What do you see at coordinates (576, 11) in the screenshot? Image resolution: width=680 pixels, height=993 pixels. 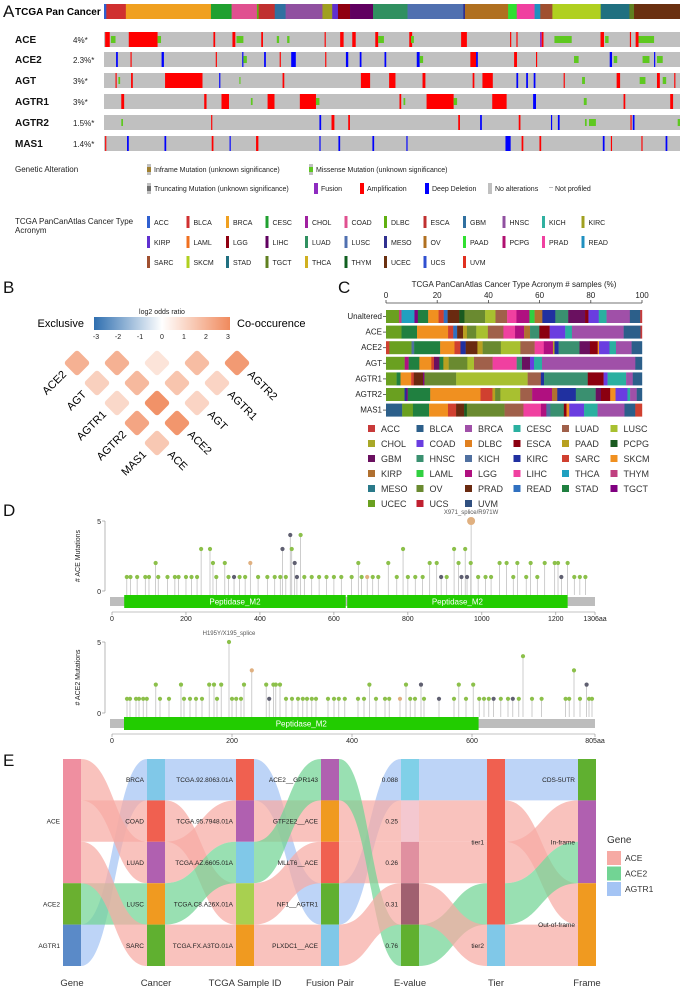 I see `cancer-type-segment` at bounding box center [576, 11].